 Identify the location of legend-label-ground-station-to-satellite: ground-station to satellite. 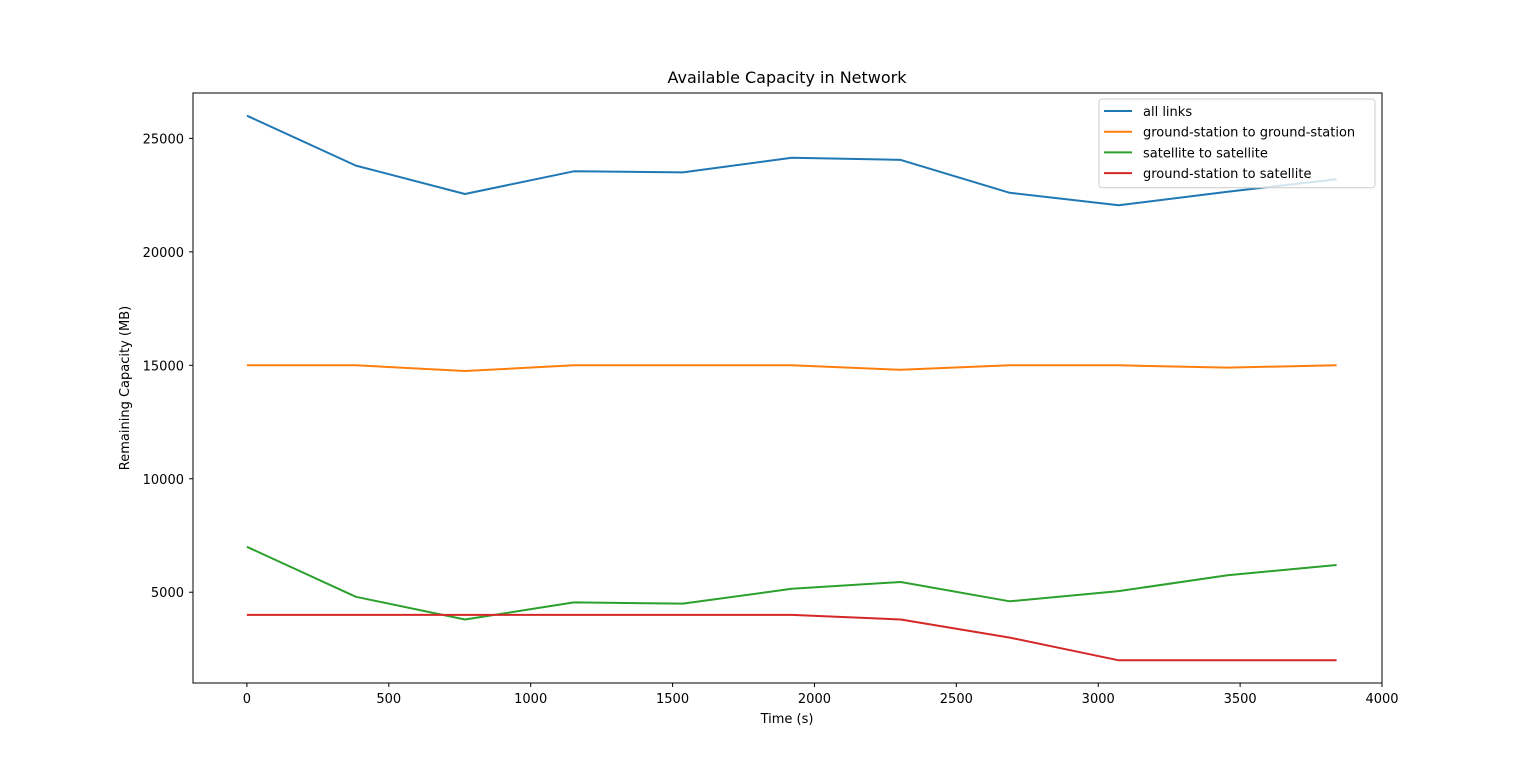
(1227, 174).